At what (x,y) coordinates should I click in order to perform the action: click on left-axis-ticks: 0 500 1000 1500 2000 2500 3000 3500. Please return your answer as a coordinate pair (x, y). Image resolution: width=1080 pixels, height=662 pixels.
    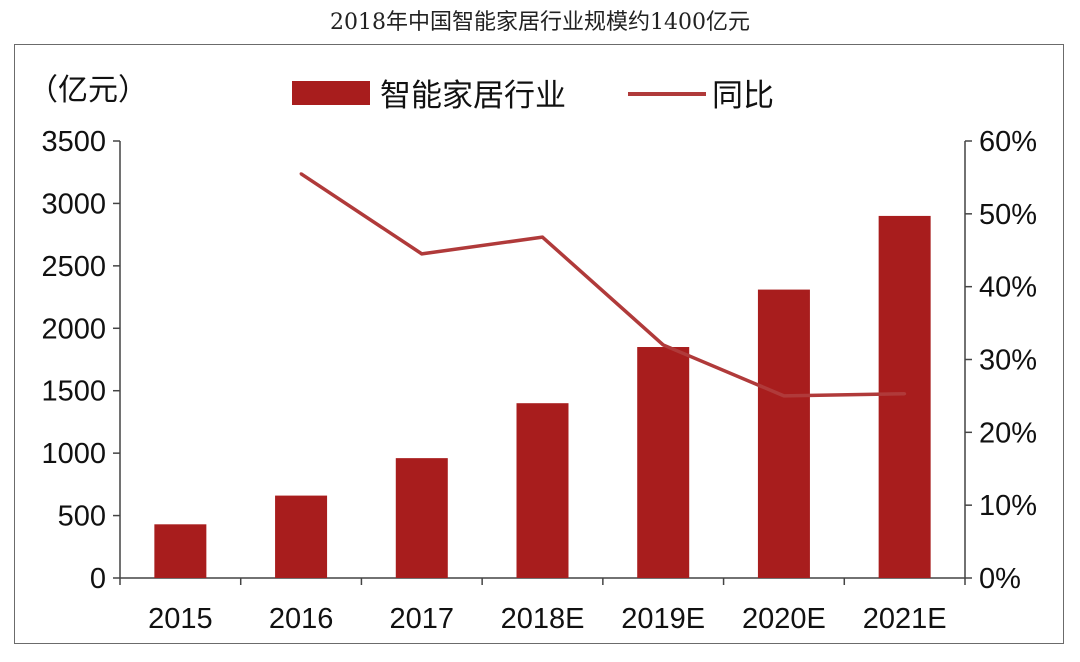
    Looking at the image, I should click on (80, 360).